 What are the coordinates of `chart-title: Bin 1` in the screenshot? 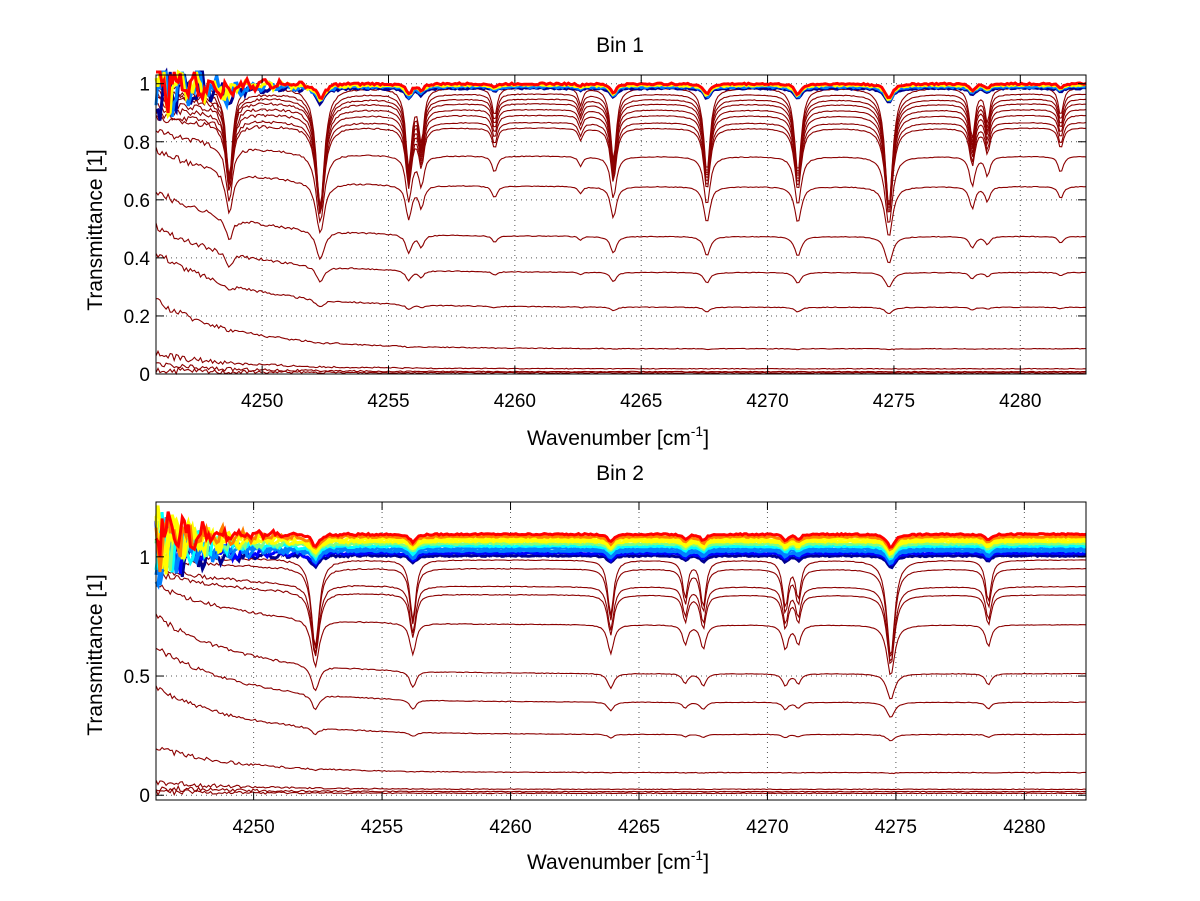 It's located at (620, 45).